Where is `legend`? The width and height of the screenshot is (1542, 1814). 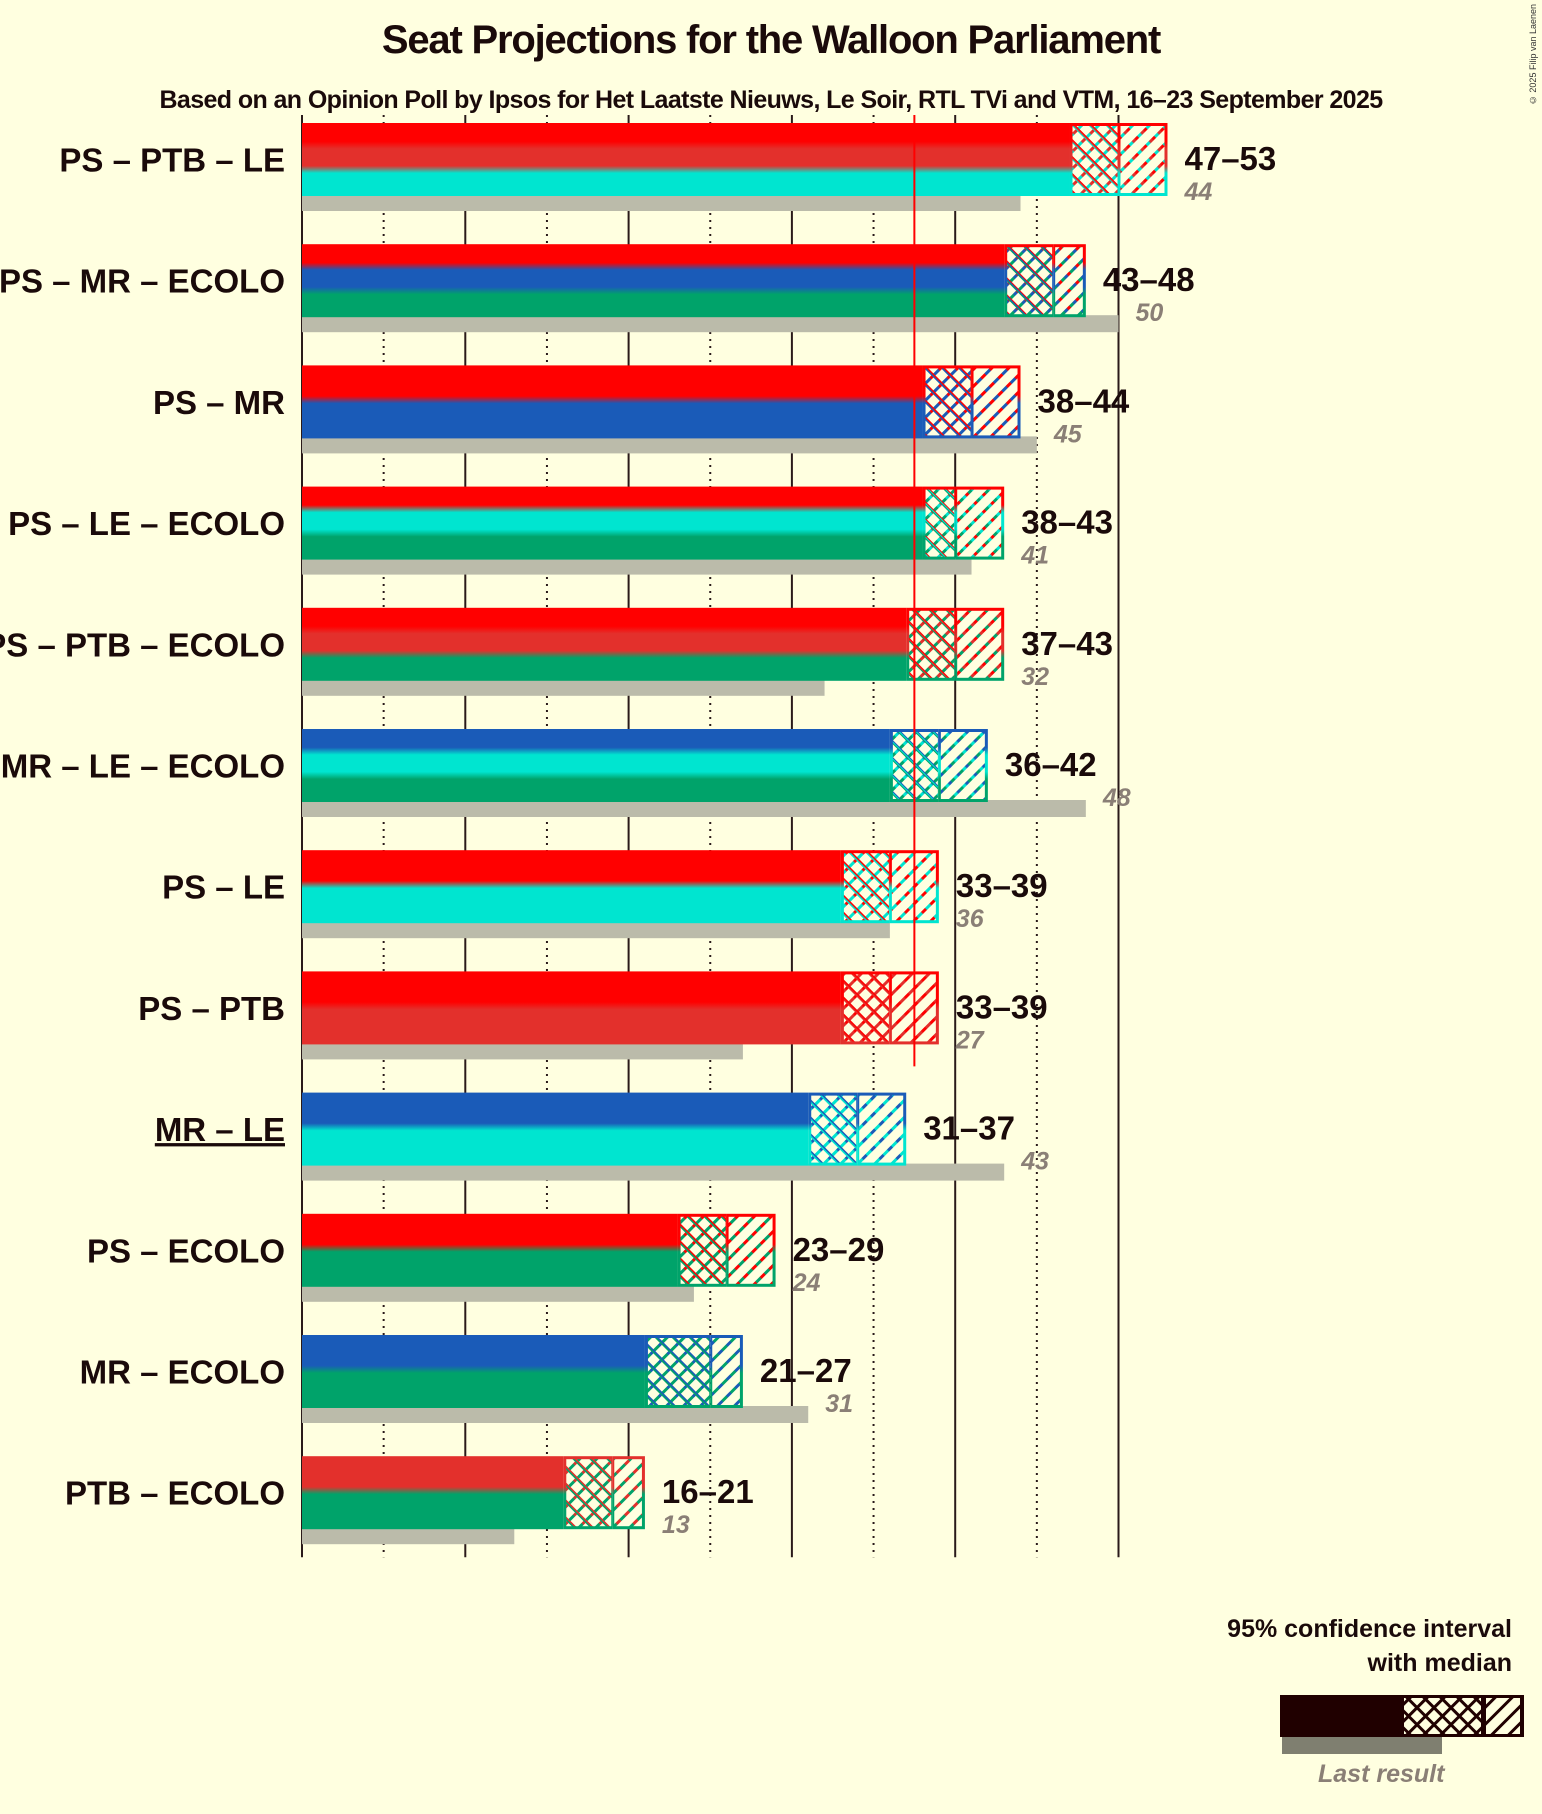
legend is located at coordinates (1402, 1724).